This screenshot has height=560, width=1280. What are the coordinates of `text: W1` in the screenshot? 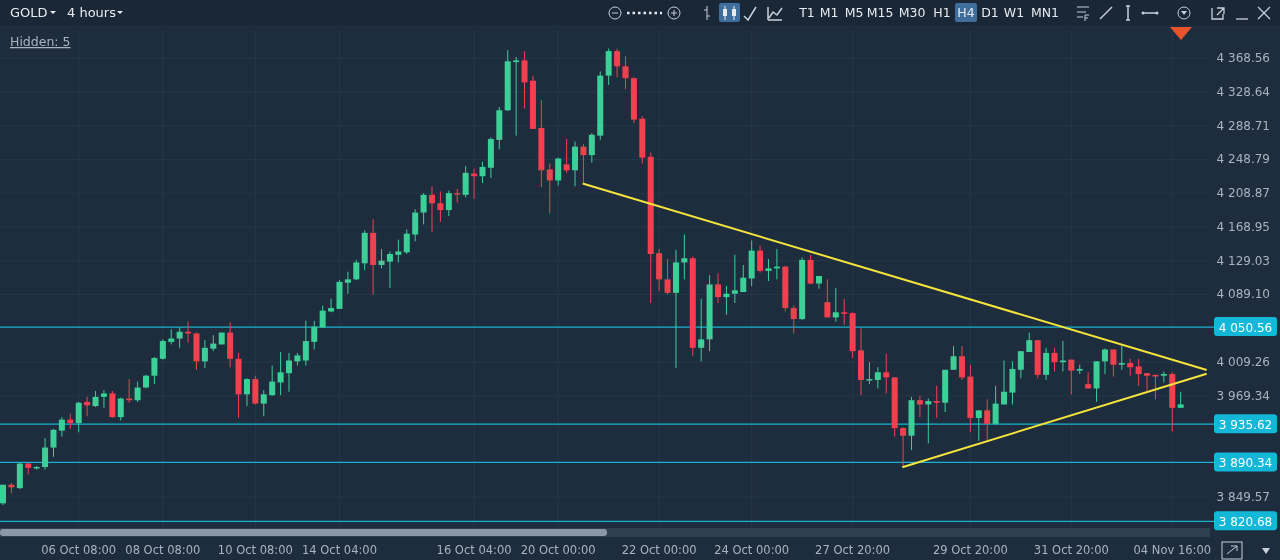 It's located at (1014, 12).